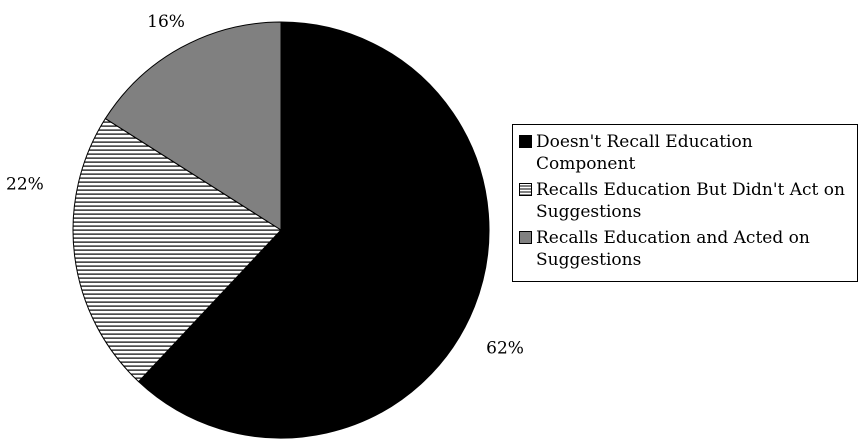  I want to click on legend-swatch-striped, so click(525, 189).